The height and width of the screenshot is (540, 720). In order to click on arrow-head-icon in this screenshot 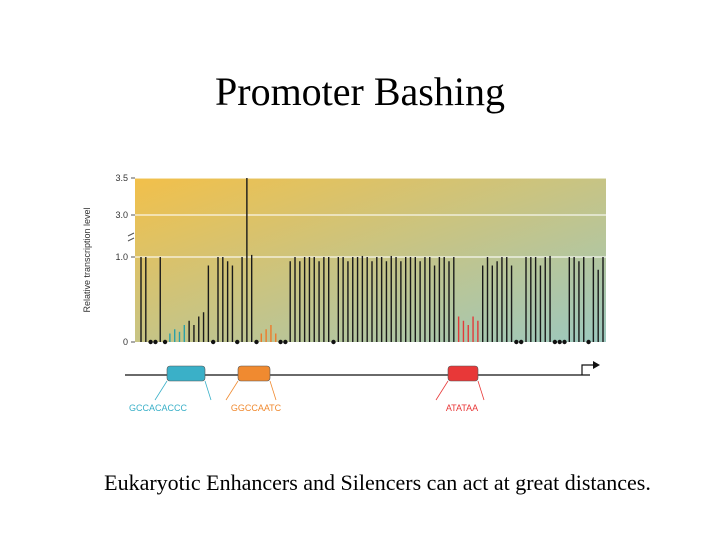, I will do `click(596, 365)`.